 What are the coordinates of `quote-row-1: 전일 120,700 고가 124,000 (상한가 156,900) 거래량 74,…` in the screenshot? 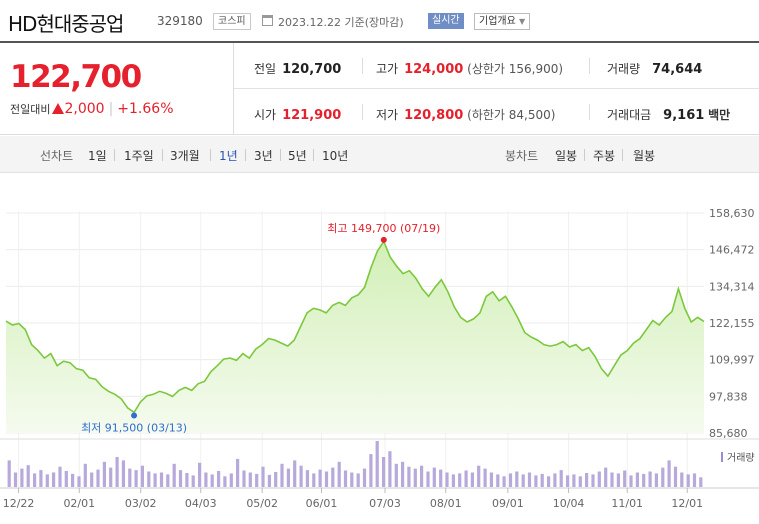 It's located at (496, 66).